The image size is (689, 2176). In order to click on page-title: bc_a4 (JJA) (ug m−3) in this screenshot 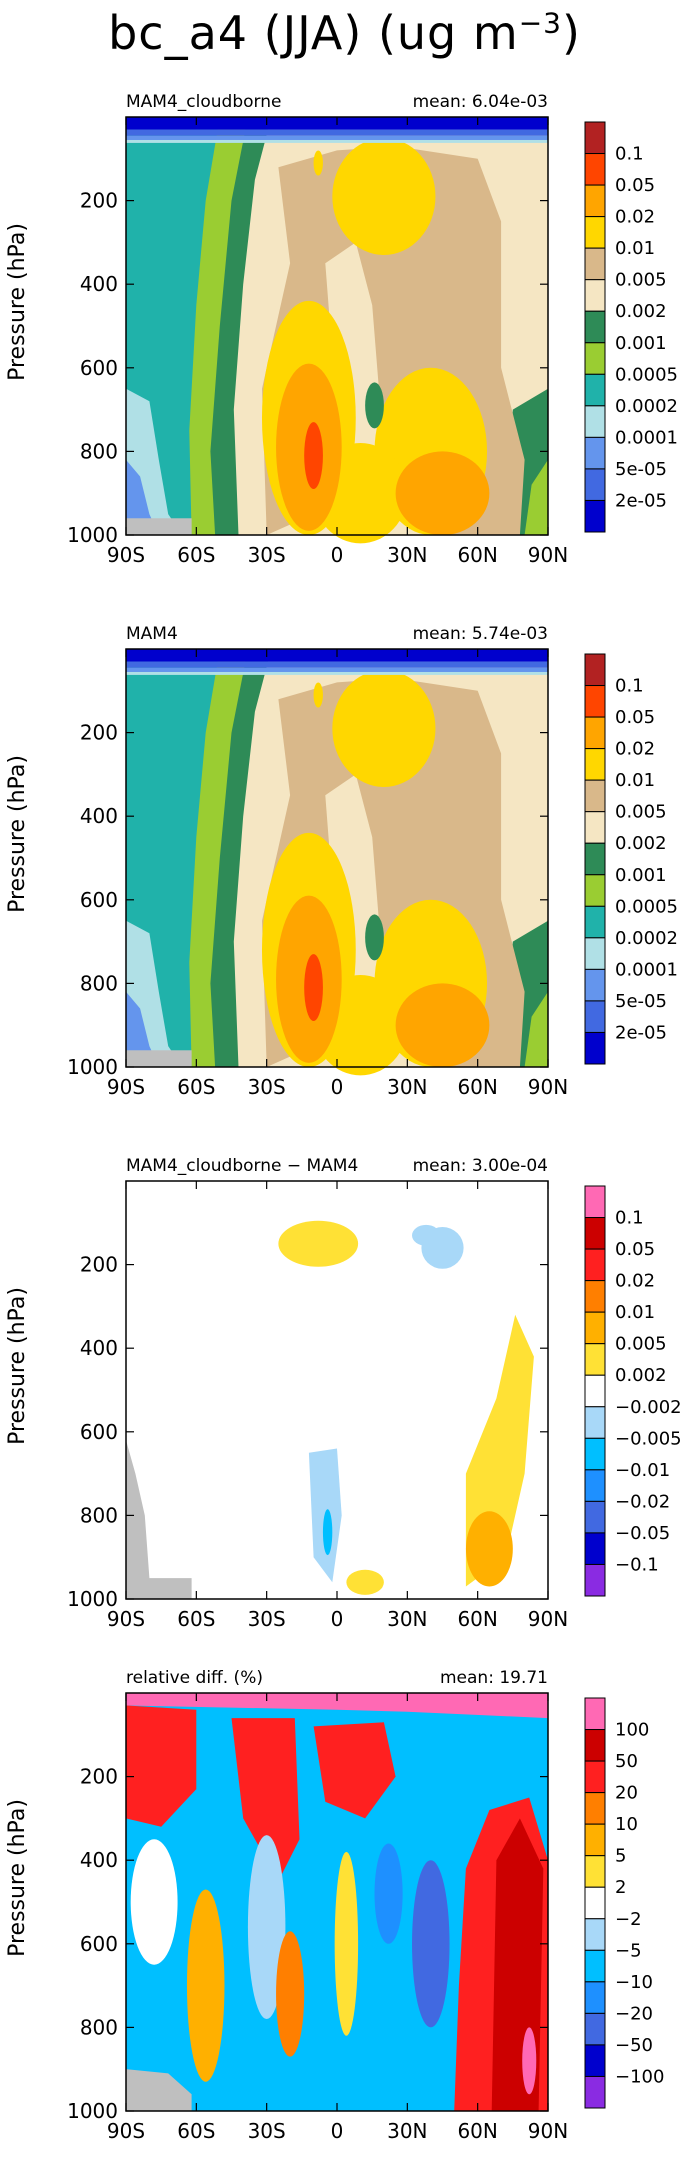, I will do `click(344, 33)`.